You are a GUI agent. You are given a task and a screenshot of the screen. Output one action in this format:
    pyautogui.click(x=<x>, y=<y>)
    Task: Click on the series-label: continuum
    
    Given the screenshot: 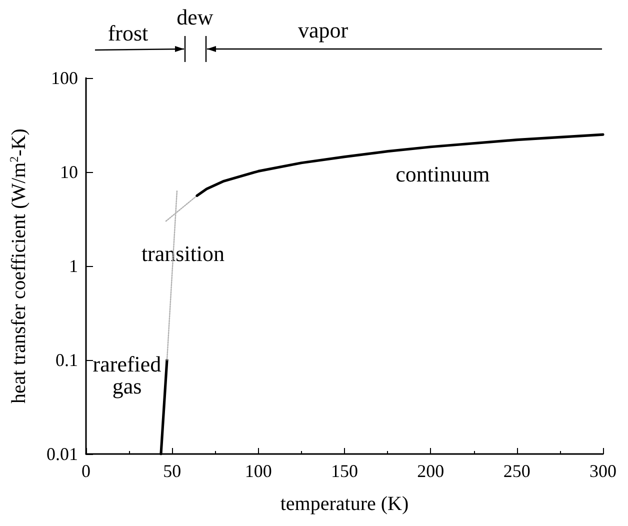 What is the action you would take?
    pyautogui.click(x=443, y=173)
    